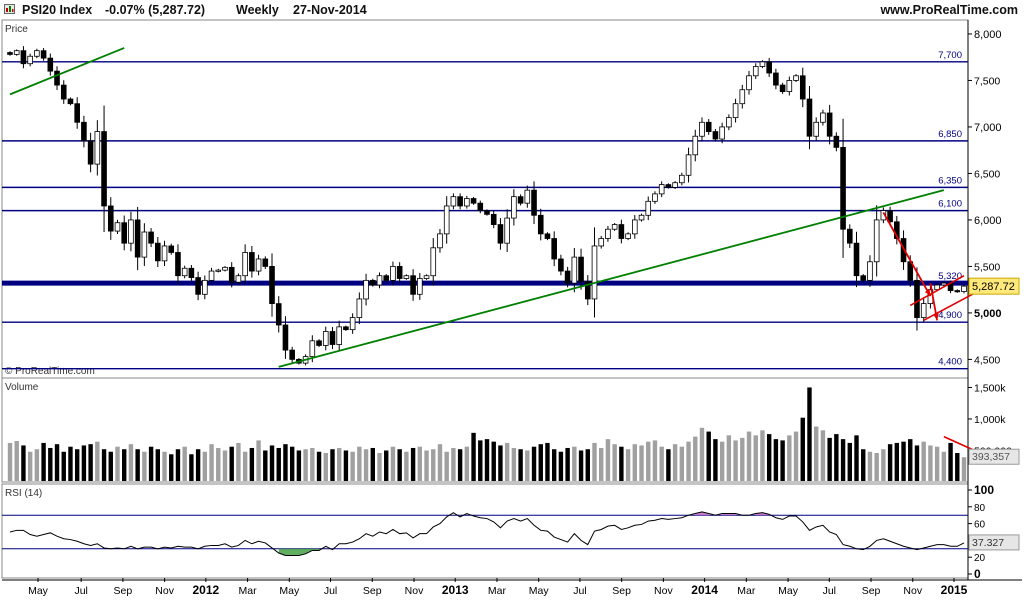 The height and width of the screenshot is (600, 1024). Describe the element at coordinates (155, 10) in the screenshot. I see `change-text: -0.07% (5,287.72)` at that location.